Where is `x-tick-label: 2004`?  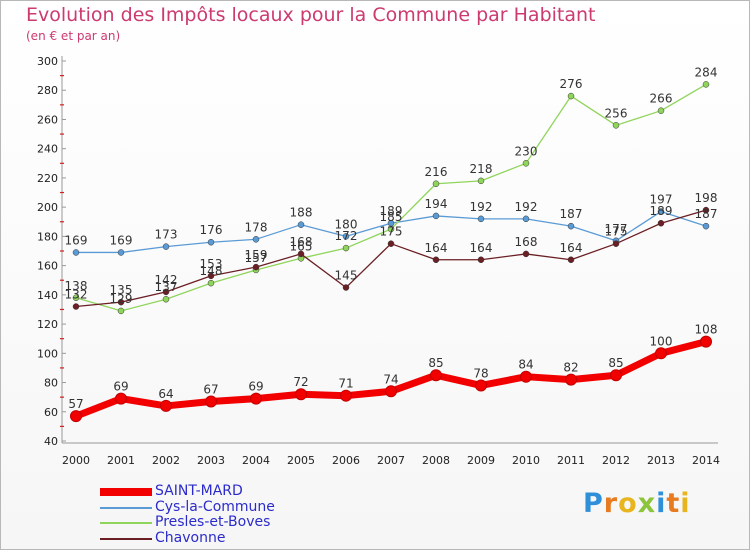
x-tick-label: 2004 is located at coordinates (256, 460).